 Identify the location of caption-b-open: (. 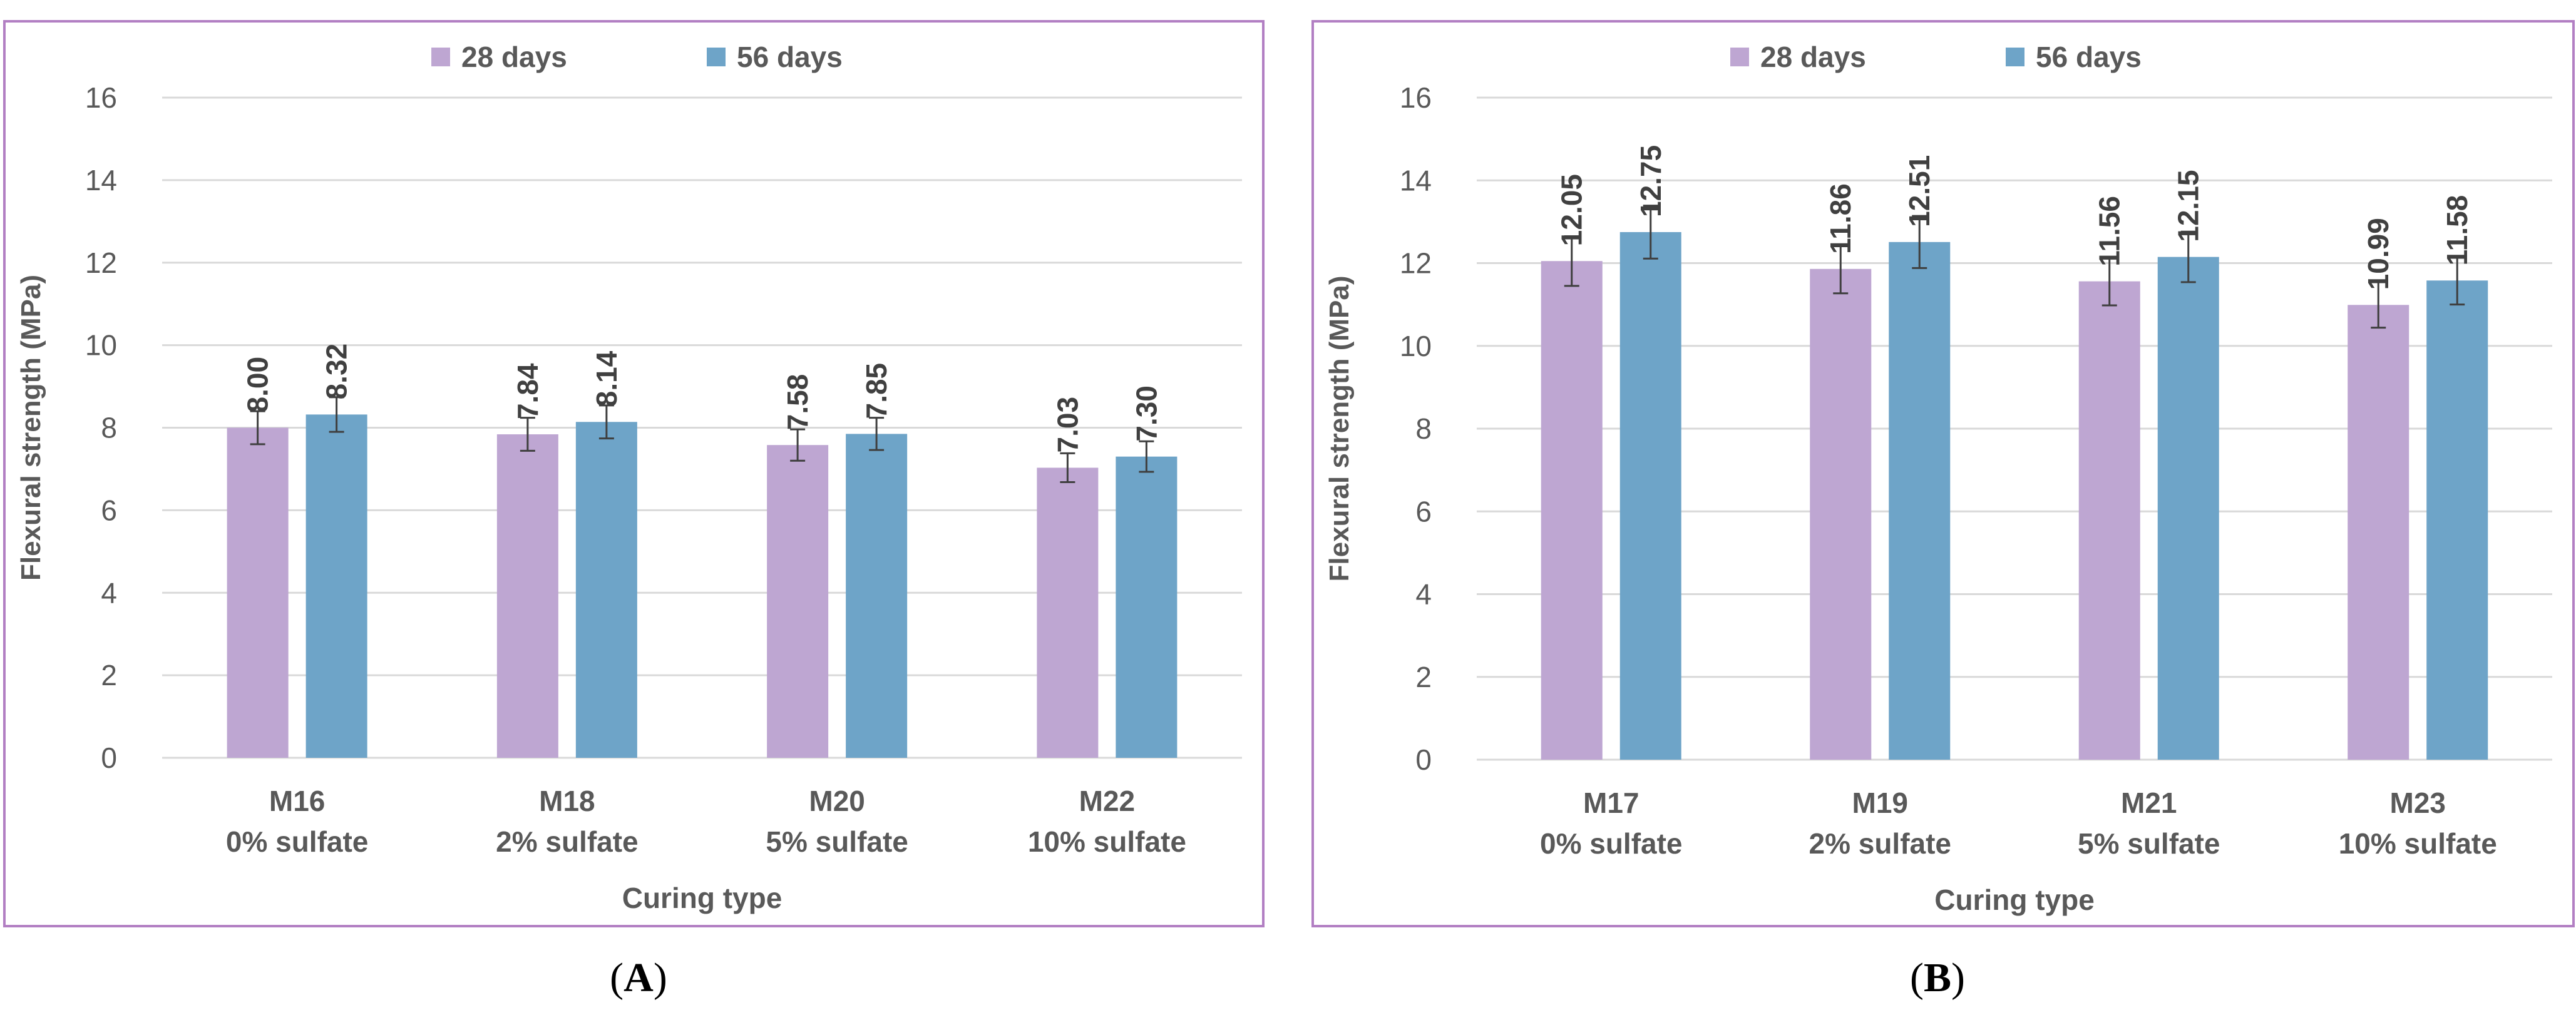
(1917, 978).